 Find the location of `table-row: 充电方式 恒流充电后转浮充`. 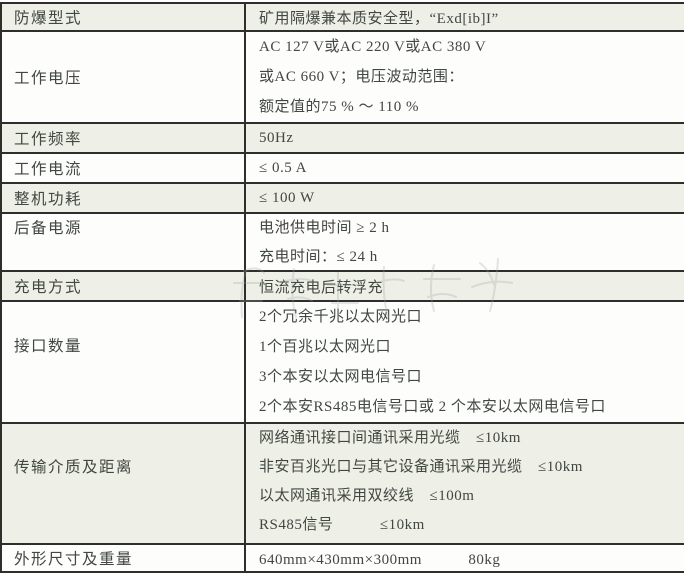

table-row: 充电方式 恒流充电后转浮充 is located at coordinates (343, 287).